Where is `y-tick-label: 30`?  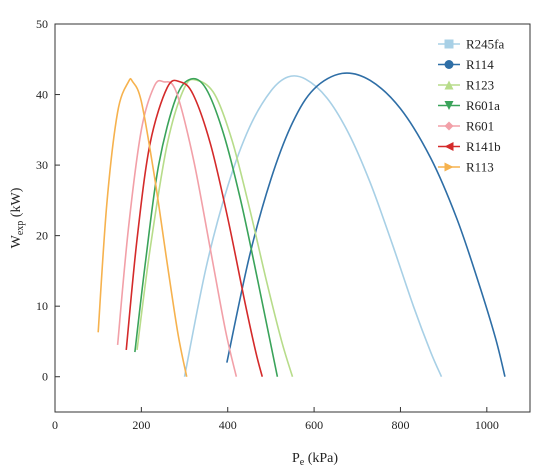
y-tick-label: 30 is located at coordinates (42, 165).